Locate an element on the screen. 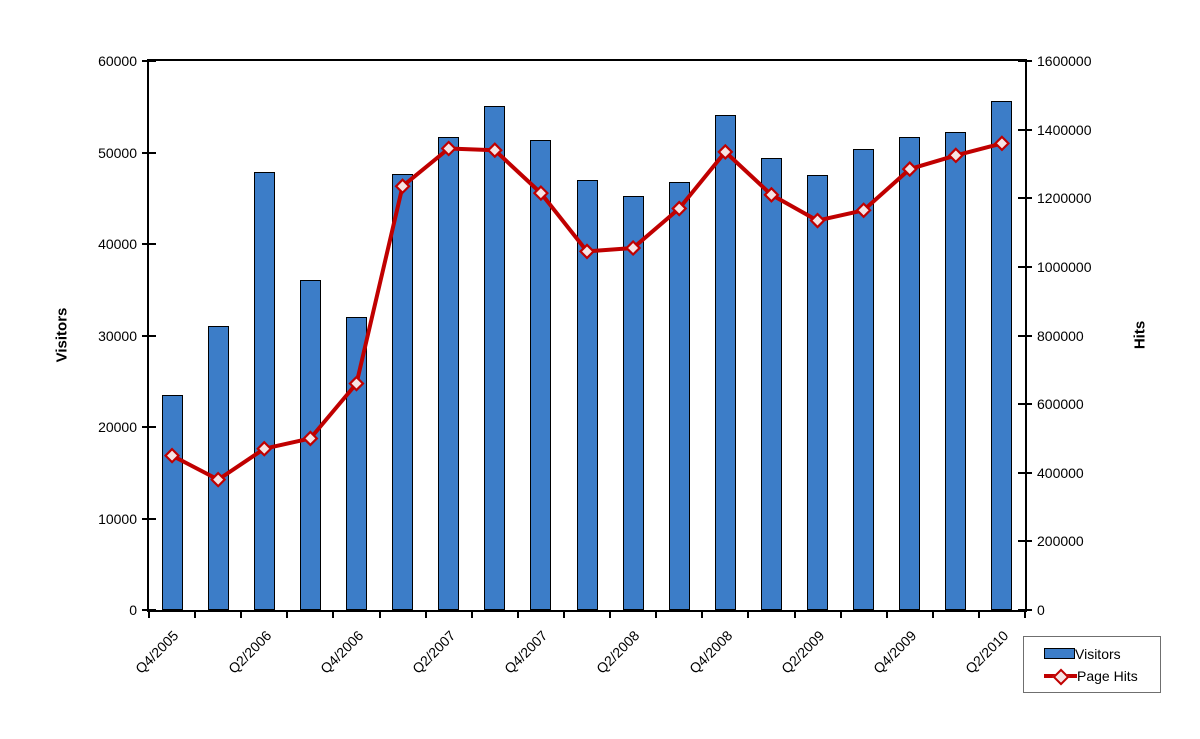 This screenshot has width=1200, height=739. x-axis-tick-label-Q4-2005: Q4/2005 is located at coordinates (157, 652).